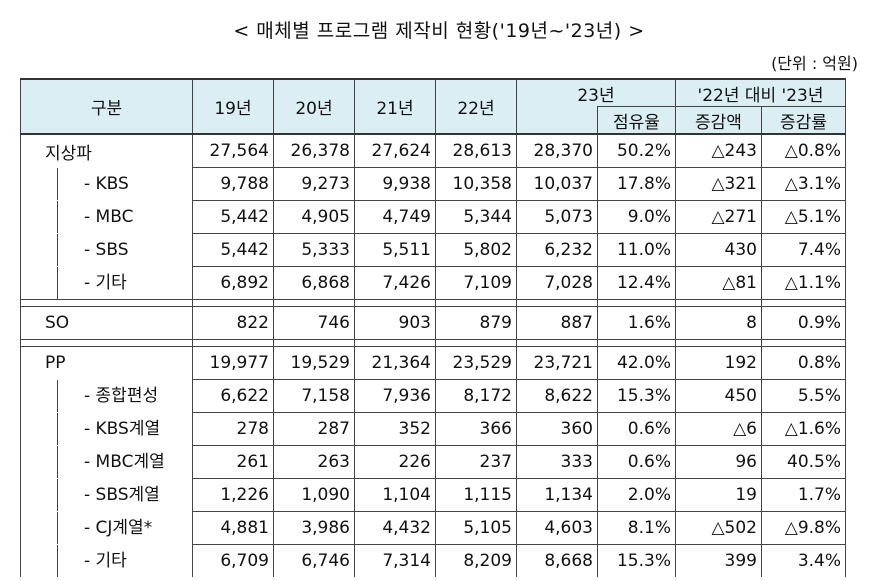  I want to click on table-cell: △321, so click(718, 184).